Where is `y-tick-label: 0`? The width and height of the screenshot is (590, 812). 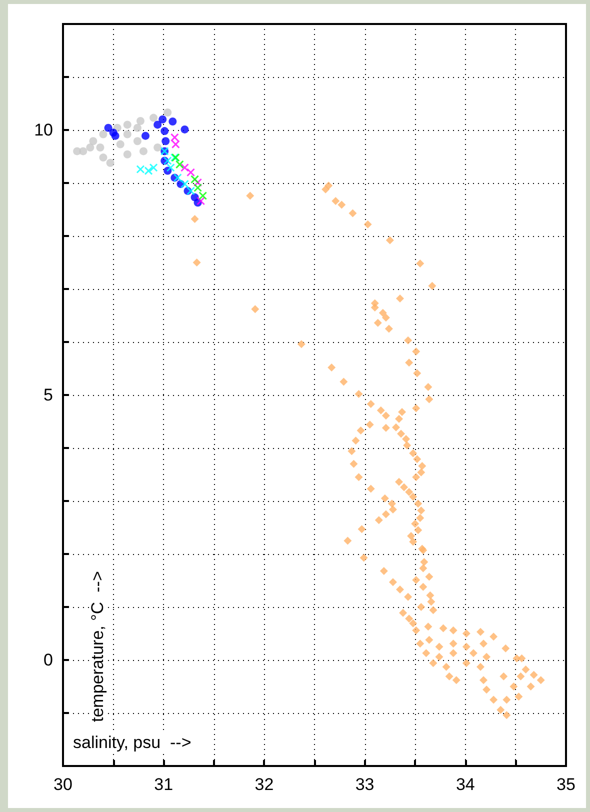 y-tick-label: 0 is located at coordinates (48, 660).